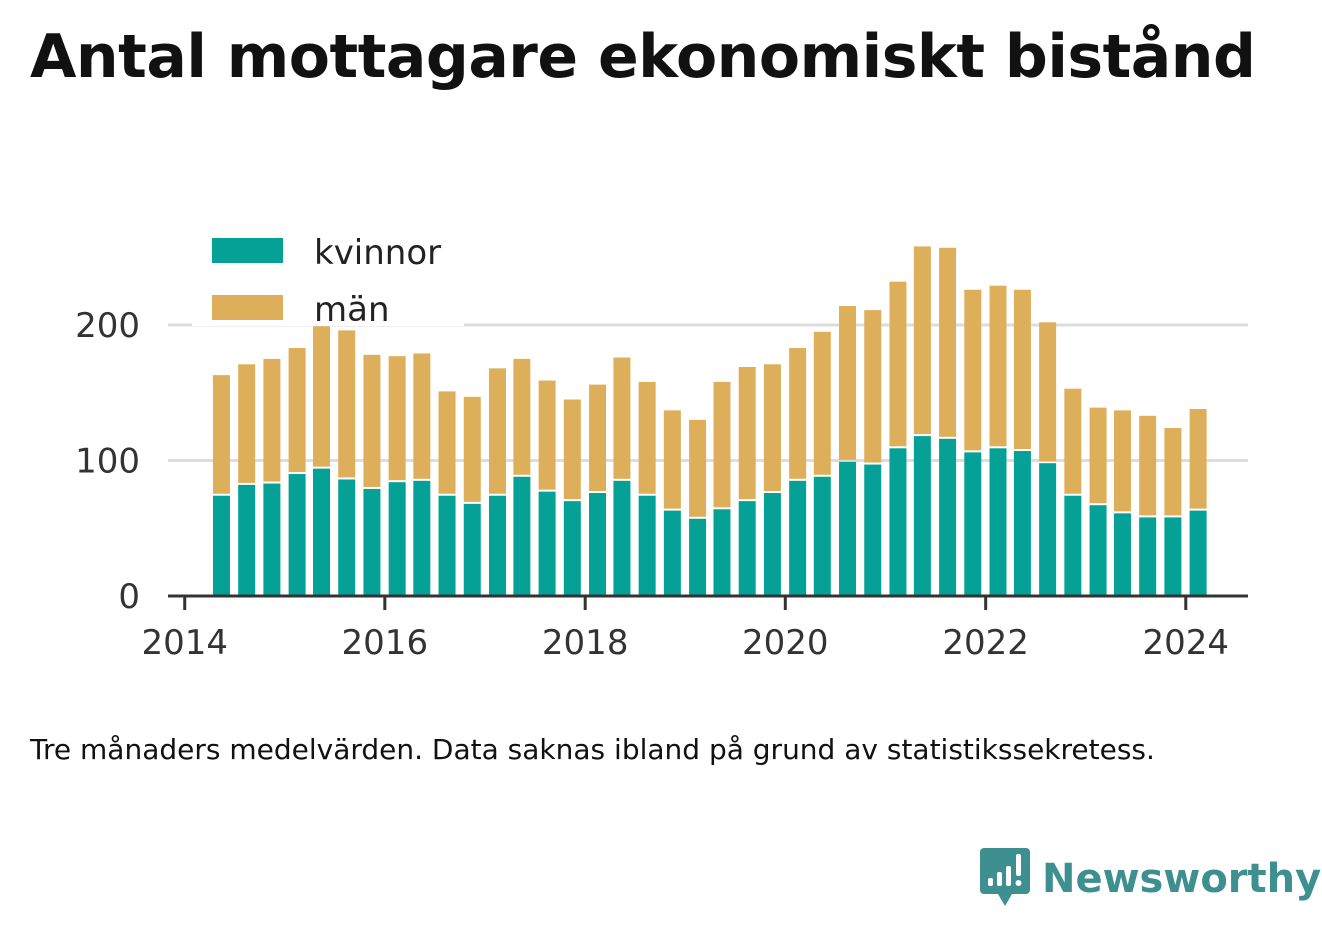 This screenshot has height=939, width=1322. Describe the element at coordinates (643, 57) in the screenshot. I see `chart-title: Antal mottagare ekonomiskt bistånd` at that location.